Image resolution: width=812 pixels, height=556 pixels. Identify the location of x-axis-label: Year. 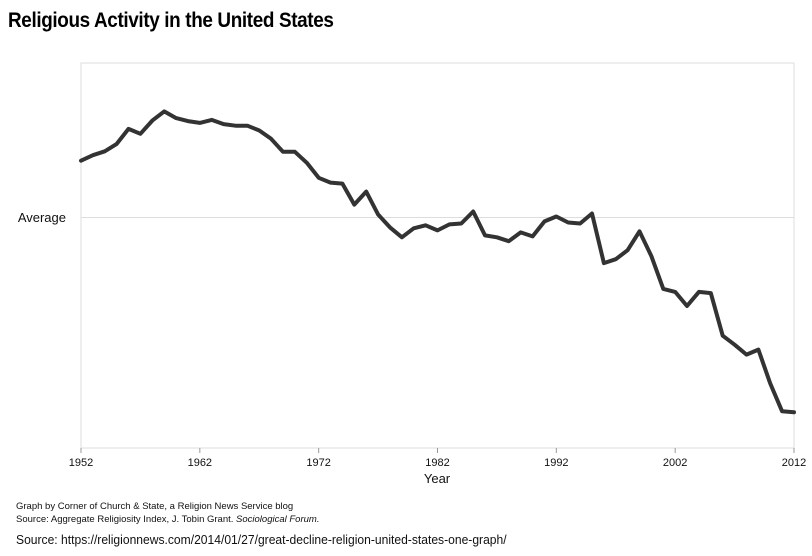
(437, 478).